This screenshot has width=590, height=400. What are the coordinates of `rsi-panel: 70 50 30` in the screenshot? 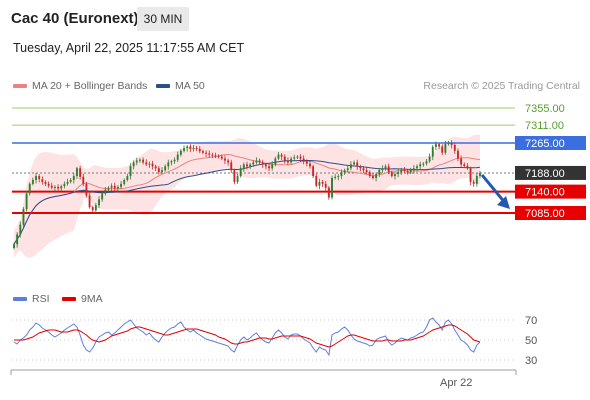 It's located at (274, 341).